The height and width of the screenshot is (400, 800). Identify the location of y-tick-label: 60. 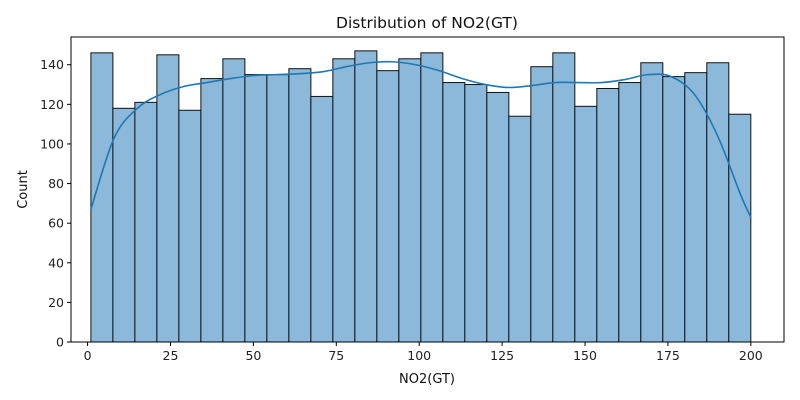
(56, 223).